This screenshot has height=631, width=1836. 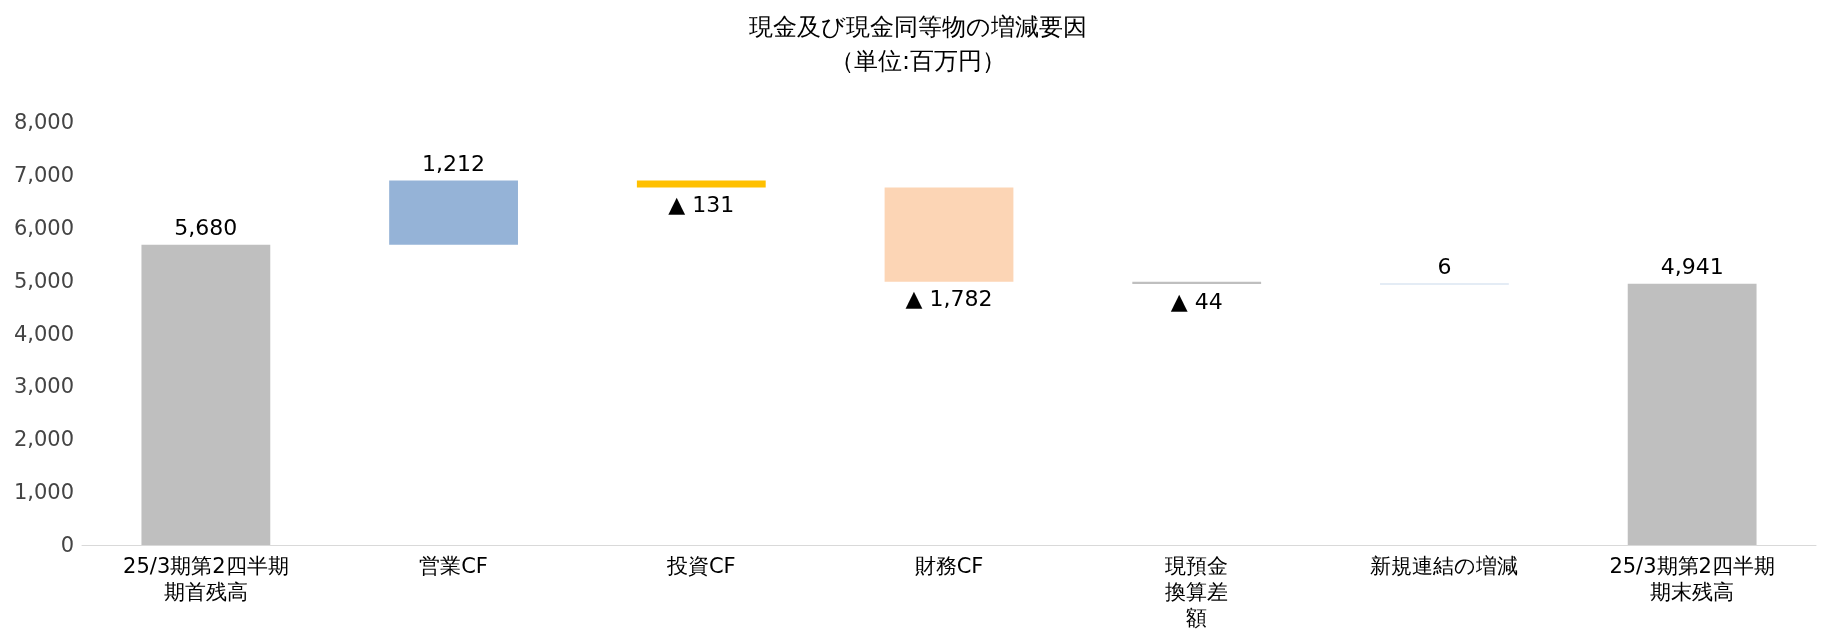 I want to click on data-label: ▲ 1,782, so click(x=949, y=299).